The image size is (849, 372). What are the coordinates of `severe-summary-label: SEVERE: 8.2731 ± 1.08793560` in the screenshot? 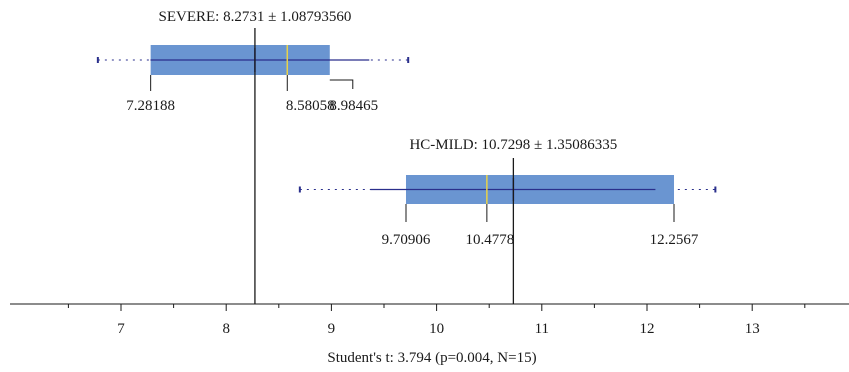 It's located at (255, 17).